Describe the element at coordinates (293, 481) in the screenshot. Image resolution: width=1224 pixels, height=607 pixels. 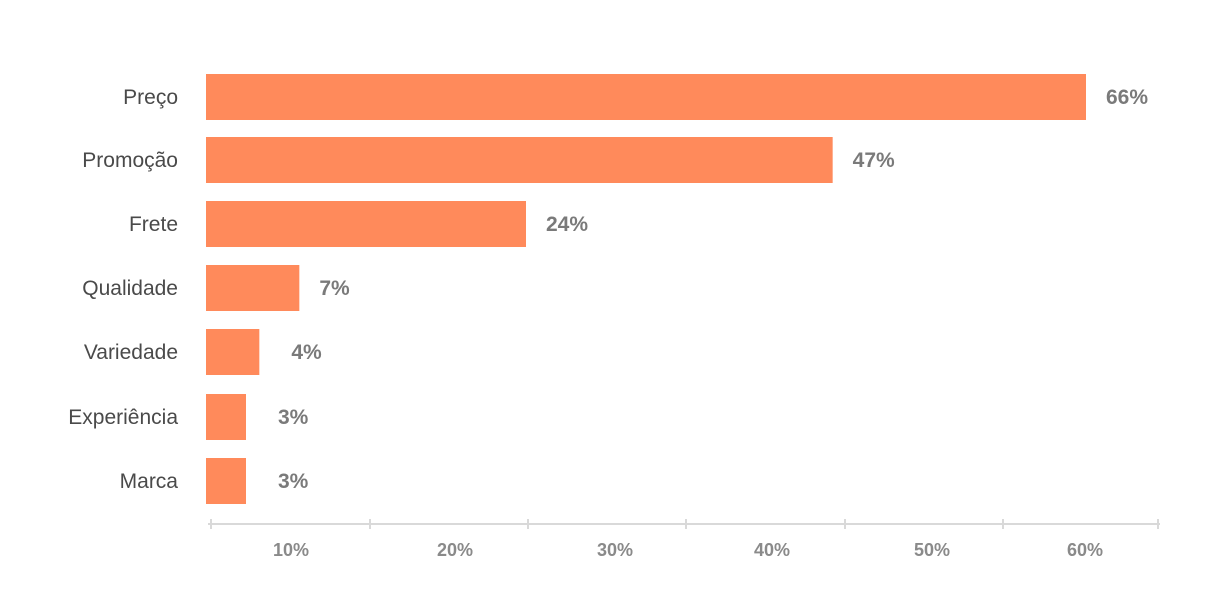
I see `value-label-marca: 3%` at that location.